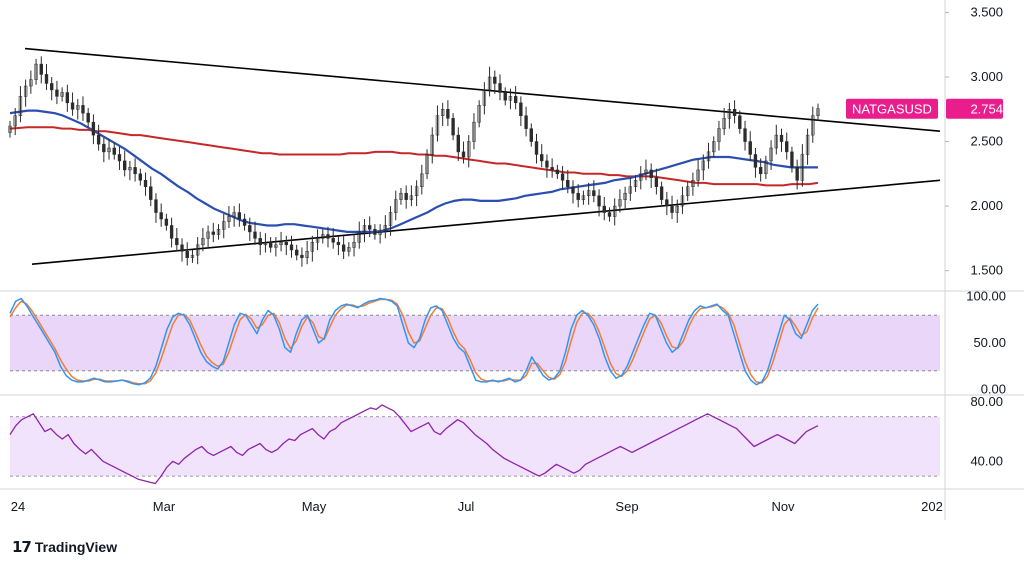 This screenshot has height=573, width=1024. What do you see at coordinates (783, 506) in the screenshot?
I see `time-tick-label: Nov` at bounding box center [783, 506].